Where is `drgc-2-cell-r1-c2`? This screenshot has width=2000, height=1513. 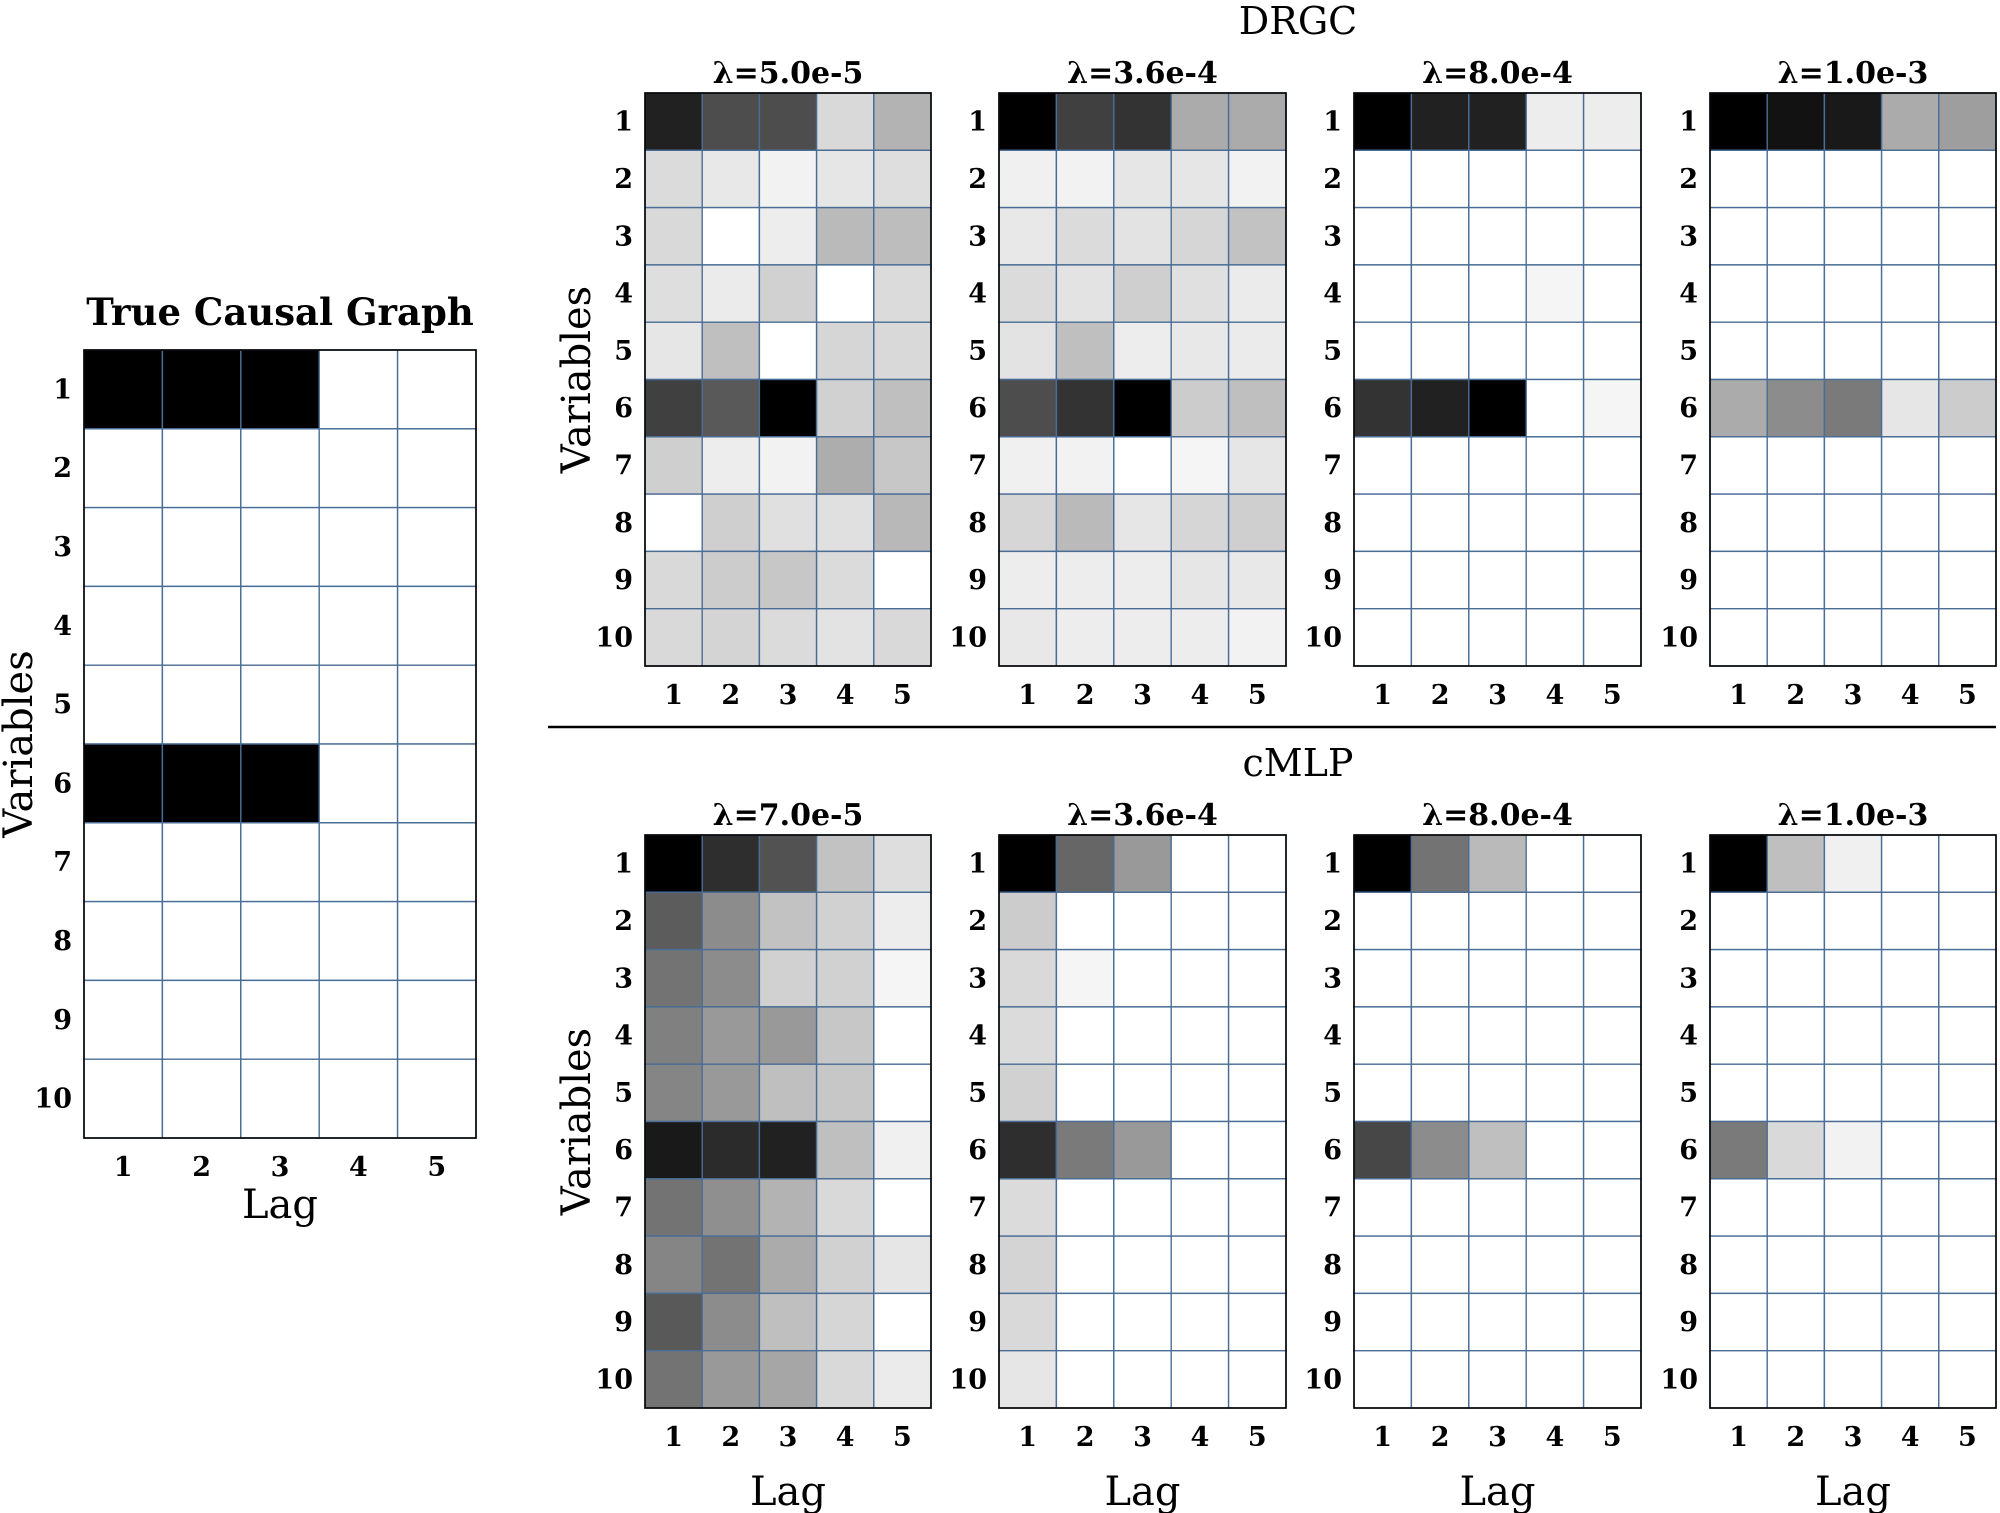
drgc-2-cell-r1-c2 is located at coordinates (1085, 121).